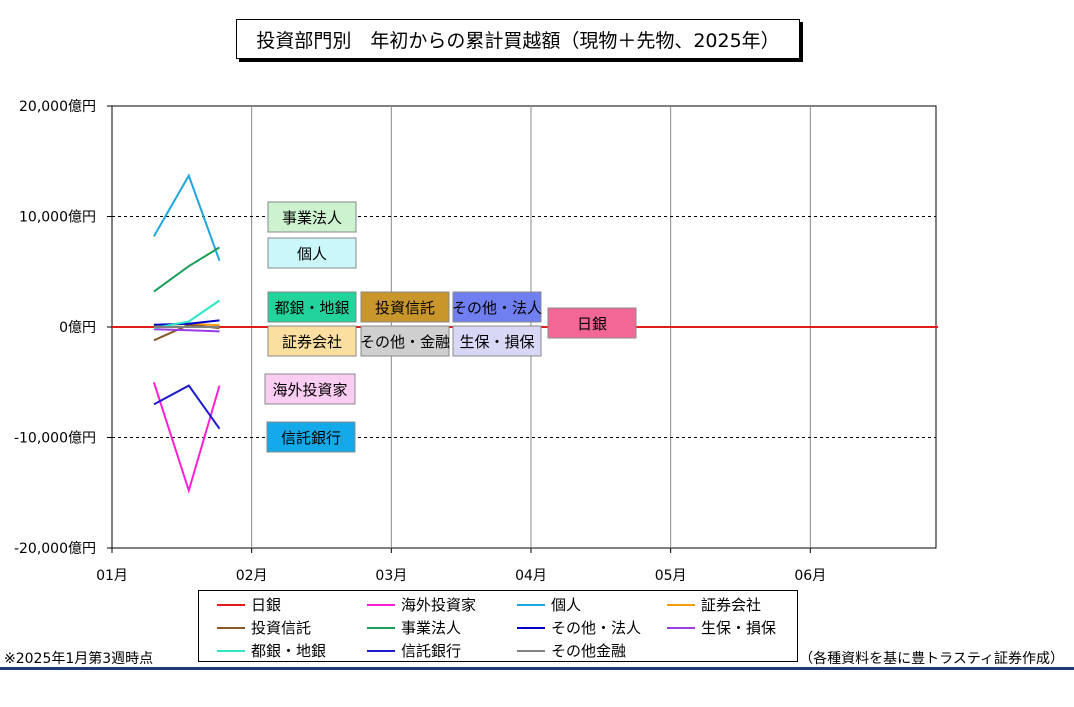 The image size is (1074, 707). Describe the element at coordinates (252, 576) in the screenshot. I see `x-tick-label: 02月` at that location.